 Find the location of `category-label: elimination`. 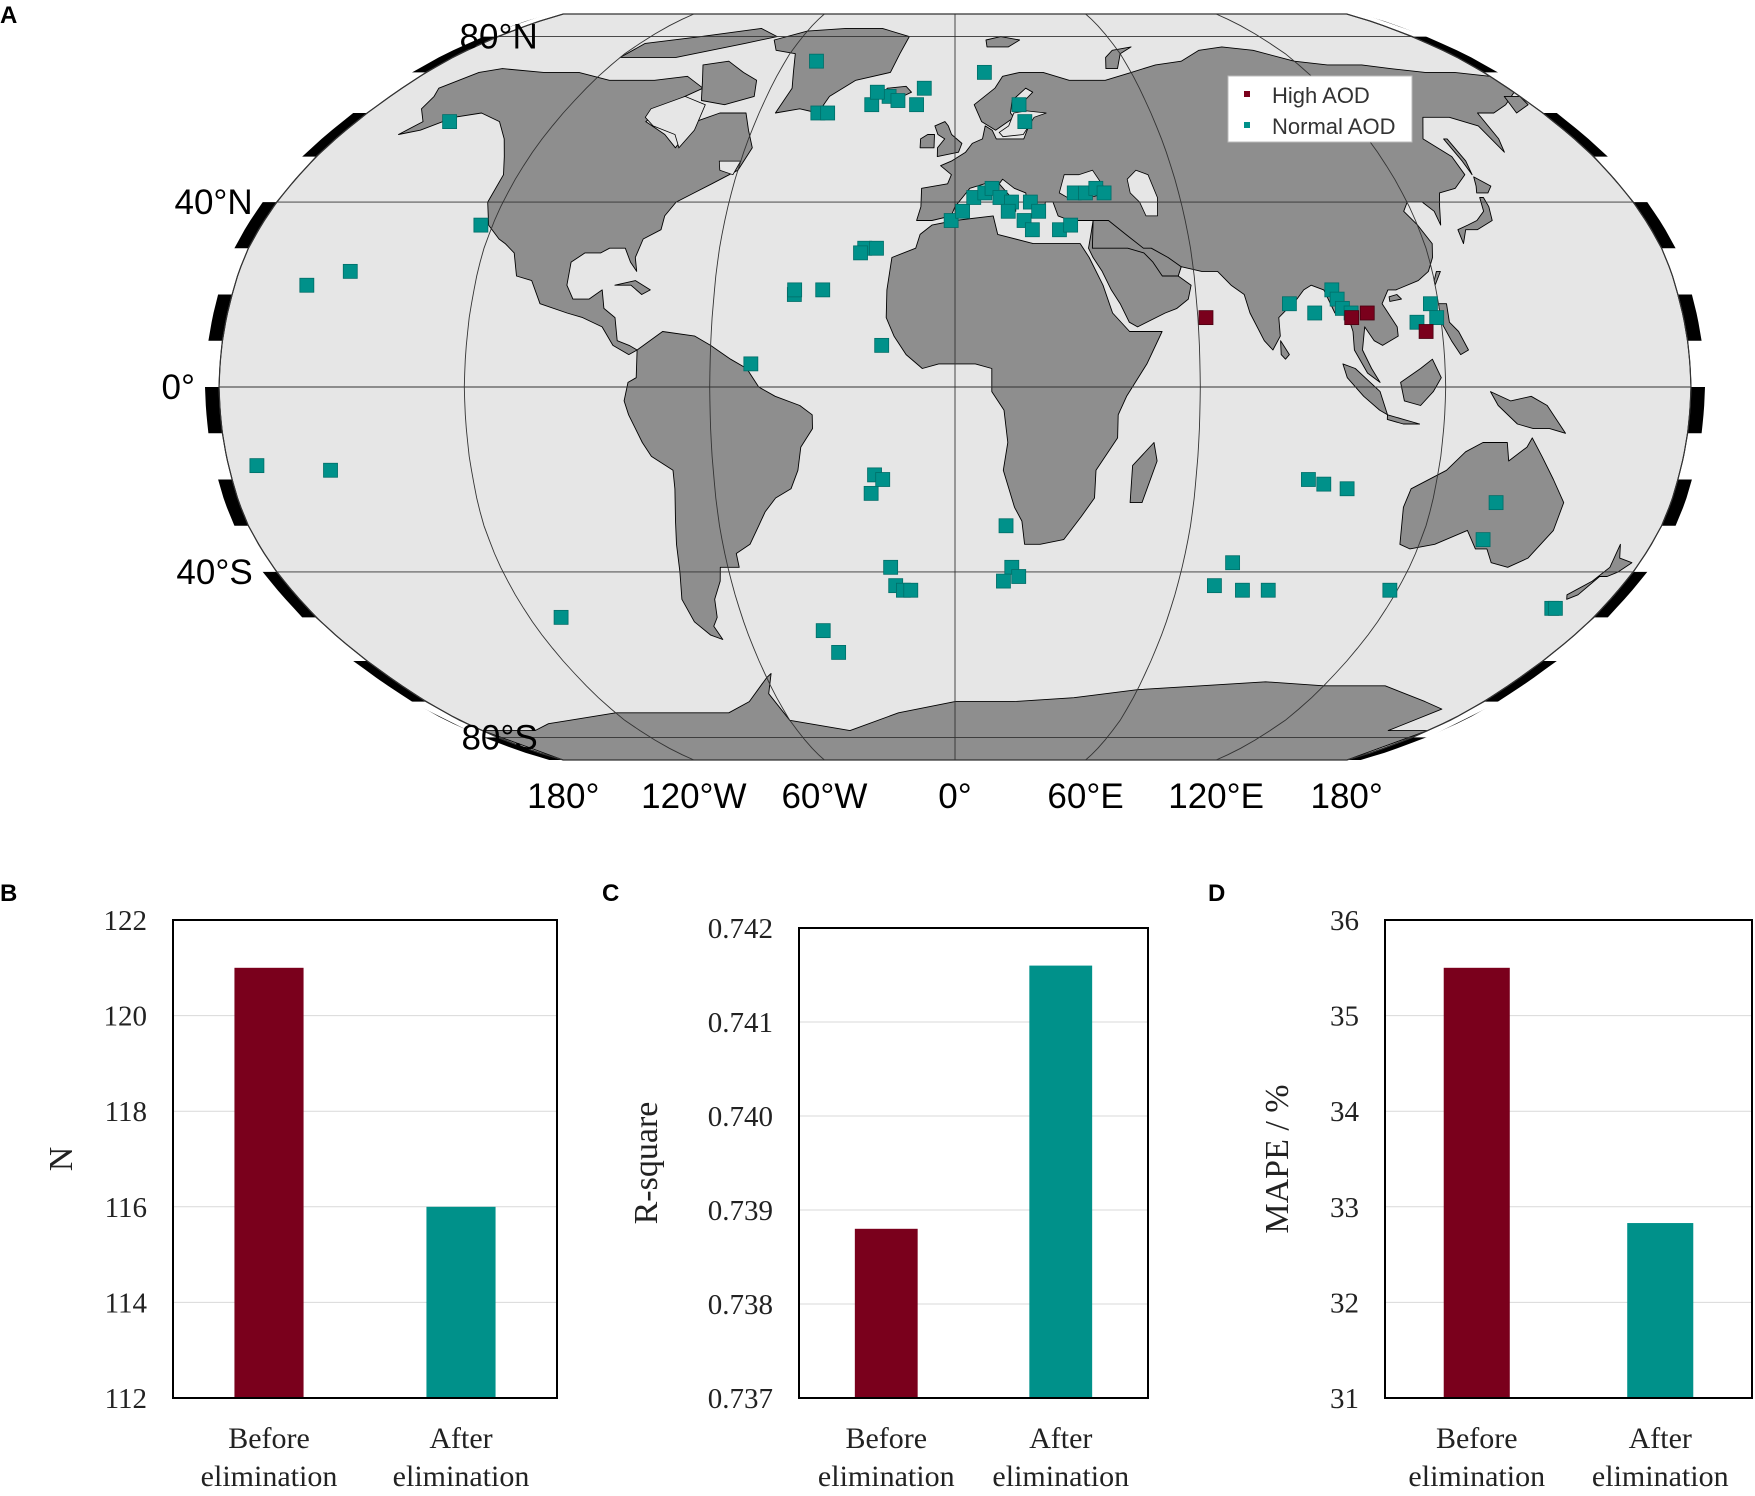

category-label: elimination is located at coordinates (269, 1476).